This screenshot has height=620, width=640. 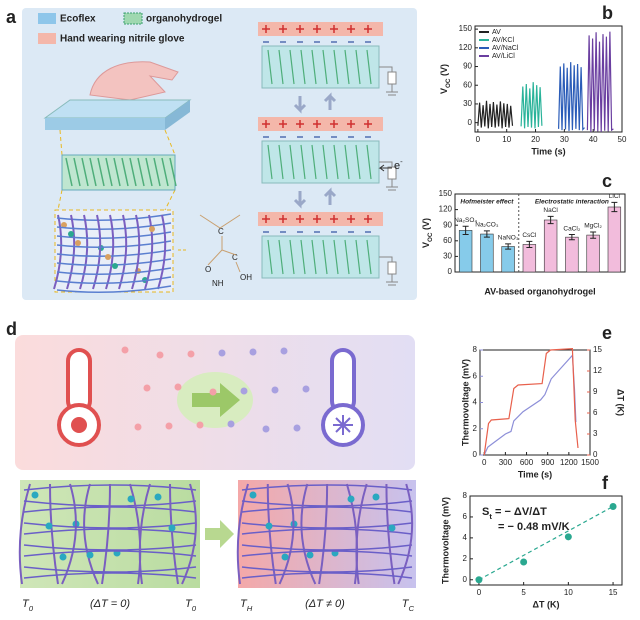 I want to click on point, so click(x=613, y=506).